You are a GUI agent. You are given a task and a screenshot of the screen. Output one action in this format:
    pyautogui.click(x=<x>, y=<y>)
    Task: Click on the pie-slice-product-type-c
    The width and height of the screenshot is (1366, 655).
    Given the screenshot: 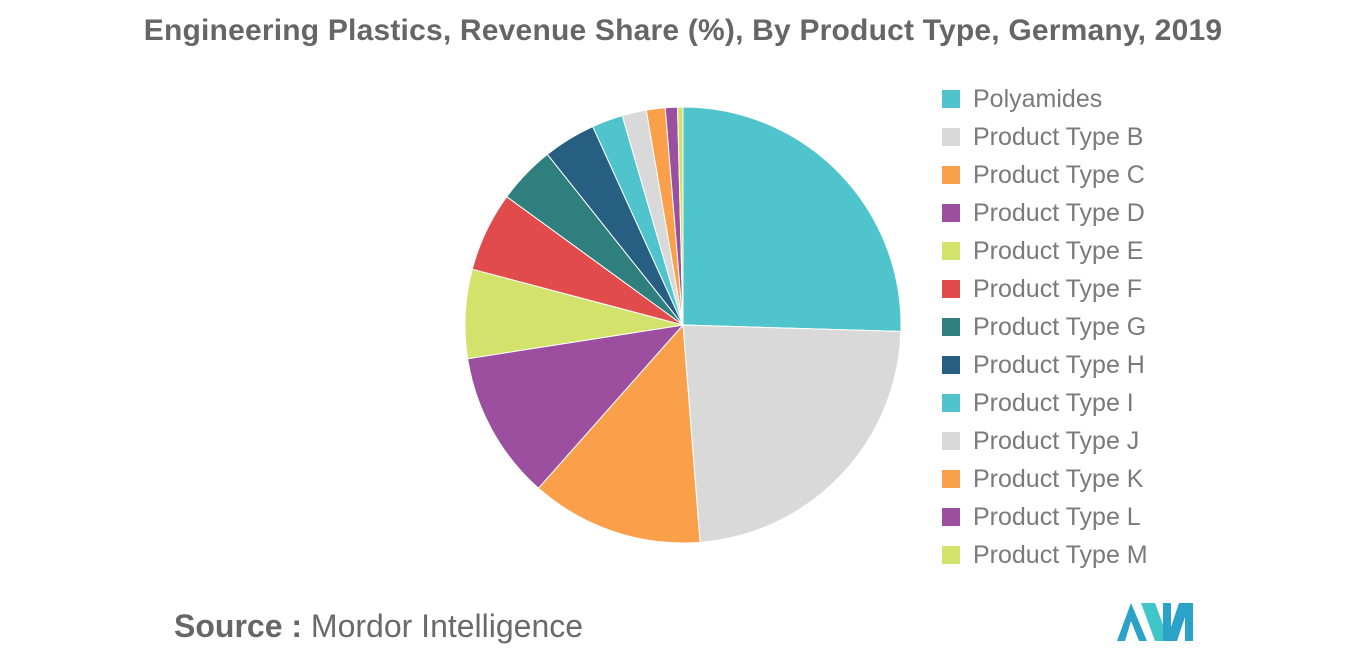 What is the action you would take?
    pyautogui.click(x=619, y=433)
    